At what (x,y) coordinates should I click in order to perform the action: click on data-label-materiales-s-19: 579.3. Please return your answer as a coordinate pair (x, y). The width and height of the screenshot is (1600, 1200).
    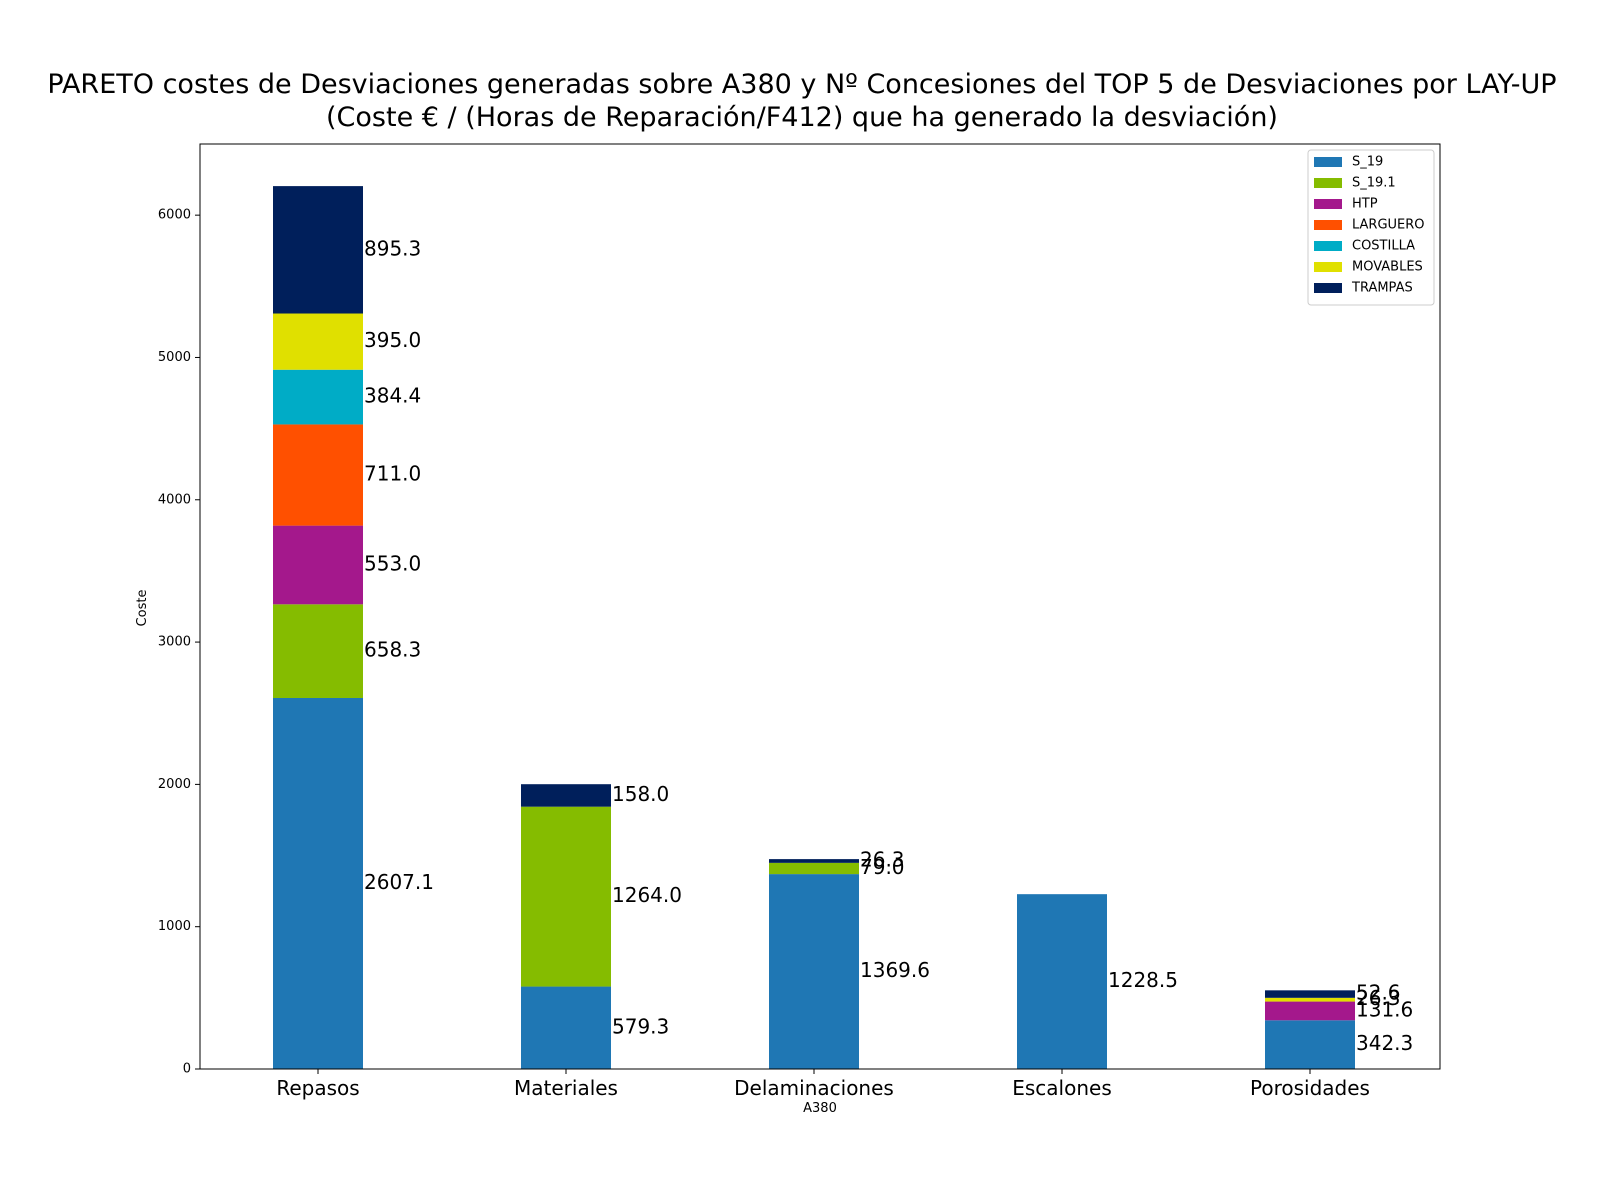
    Looking at the image, I should click on (640, 1026).